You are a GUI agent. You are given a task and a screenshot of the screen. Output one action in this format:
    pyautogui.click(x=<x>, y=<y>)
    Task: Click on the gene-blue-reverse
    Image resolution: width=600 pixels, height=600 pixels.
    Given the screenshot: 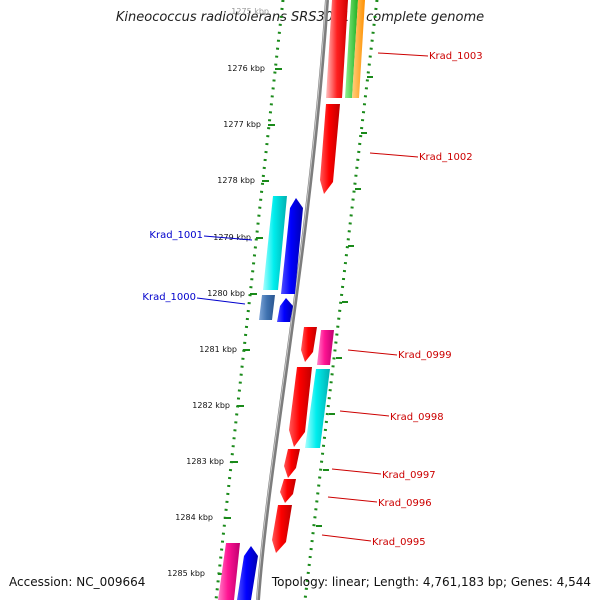 What is the action you would take?
    pyautogui.click(x=247, y=573)
    